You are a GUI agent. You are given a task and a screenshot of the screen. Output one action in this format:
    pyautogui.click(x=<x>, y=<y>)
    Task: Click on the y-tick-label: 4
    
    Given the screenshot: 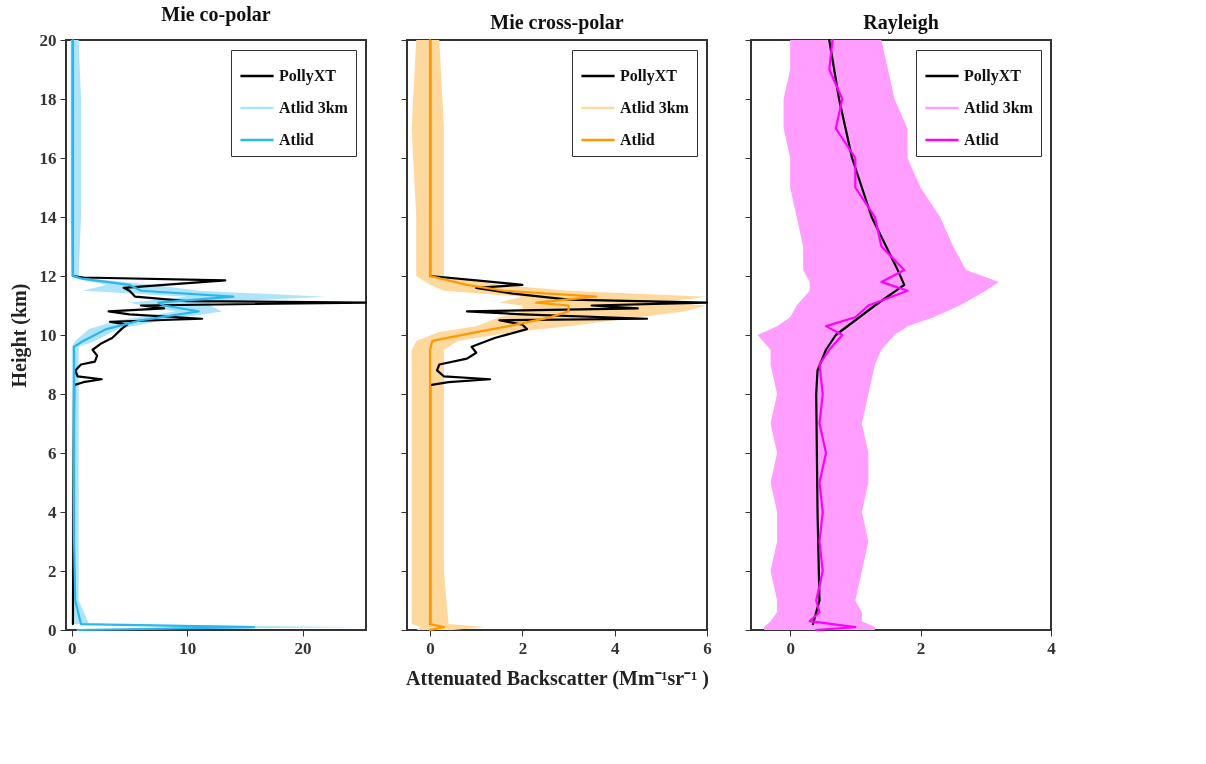 What is the action you would take?
    pyautogui.click(x=52, y=512)
    